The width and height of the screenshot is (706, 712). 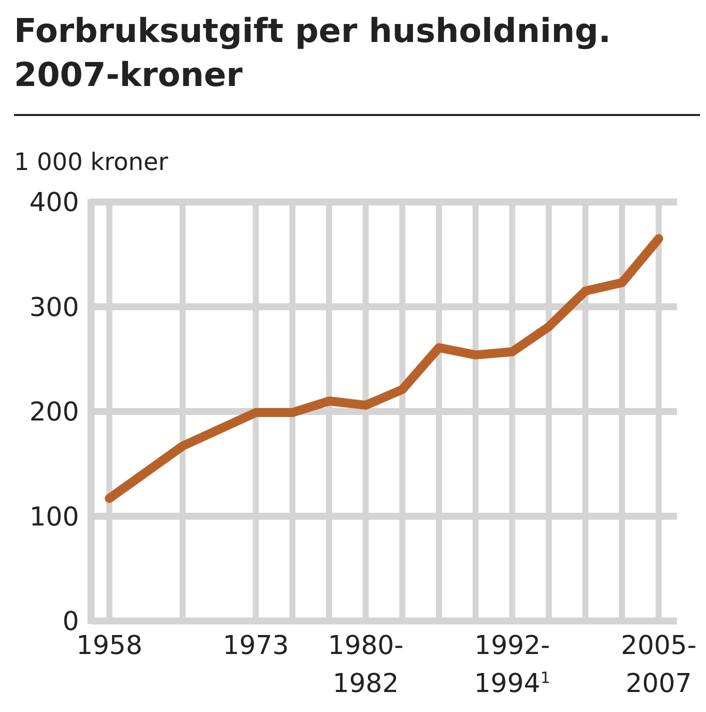 I want to click on y-tick-label: 100, so click(x=54, y=517).